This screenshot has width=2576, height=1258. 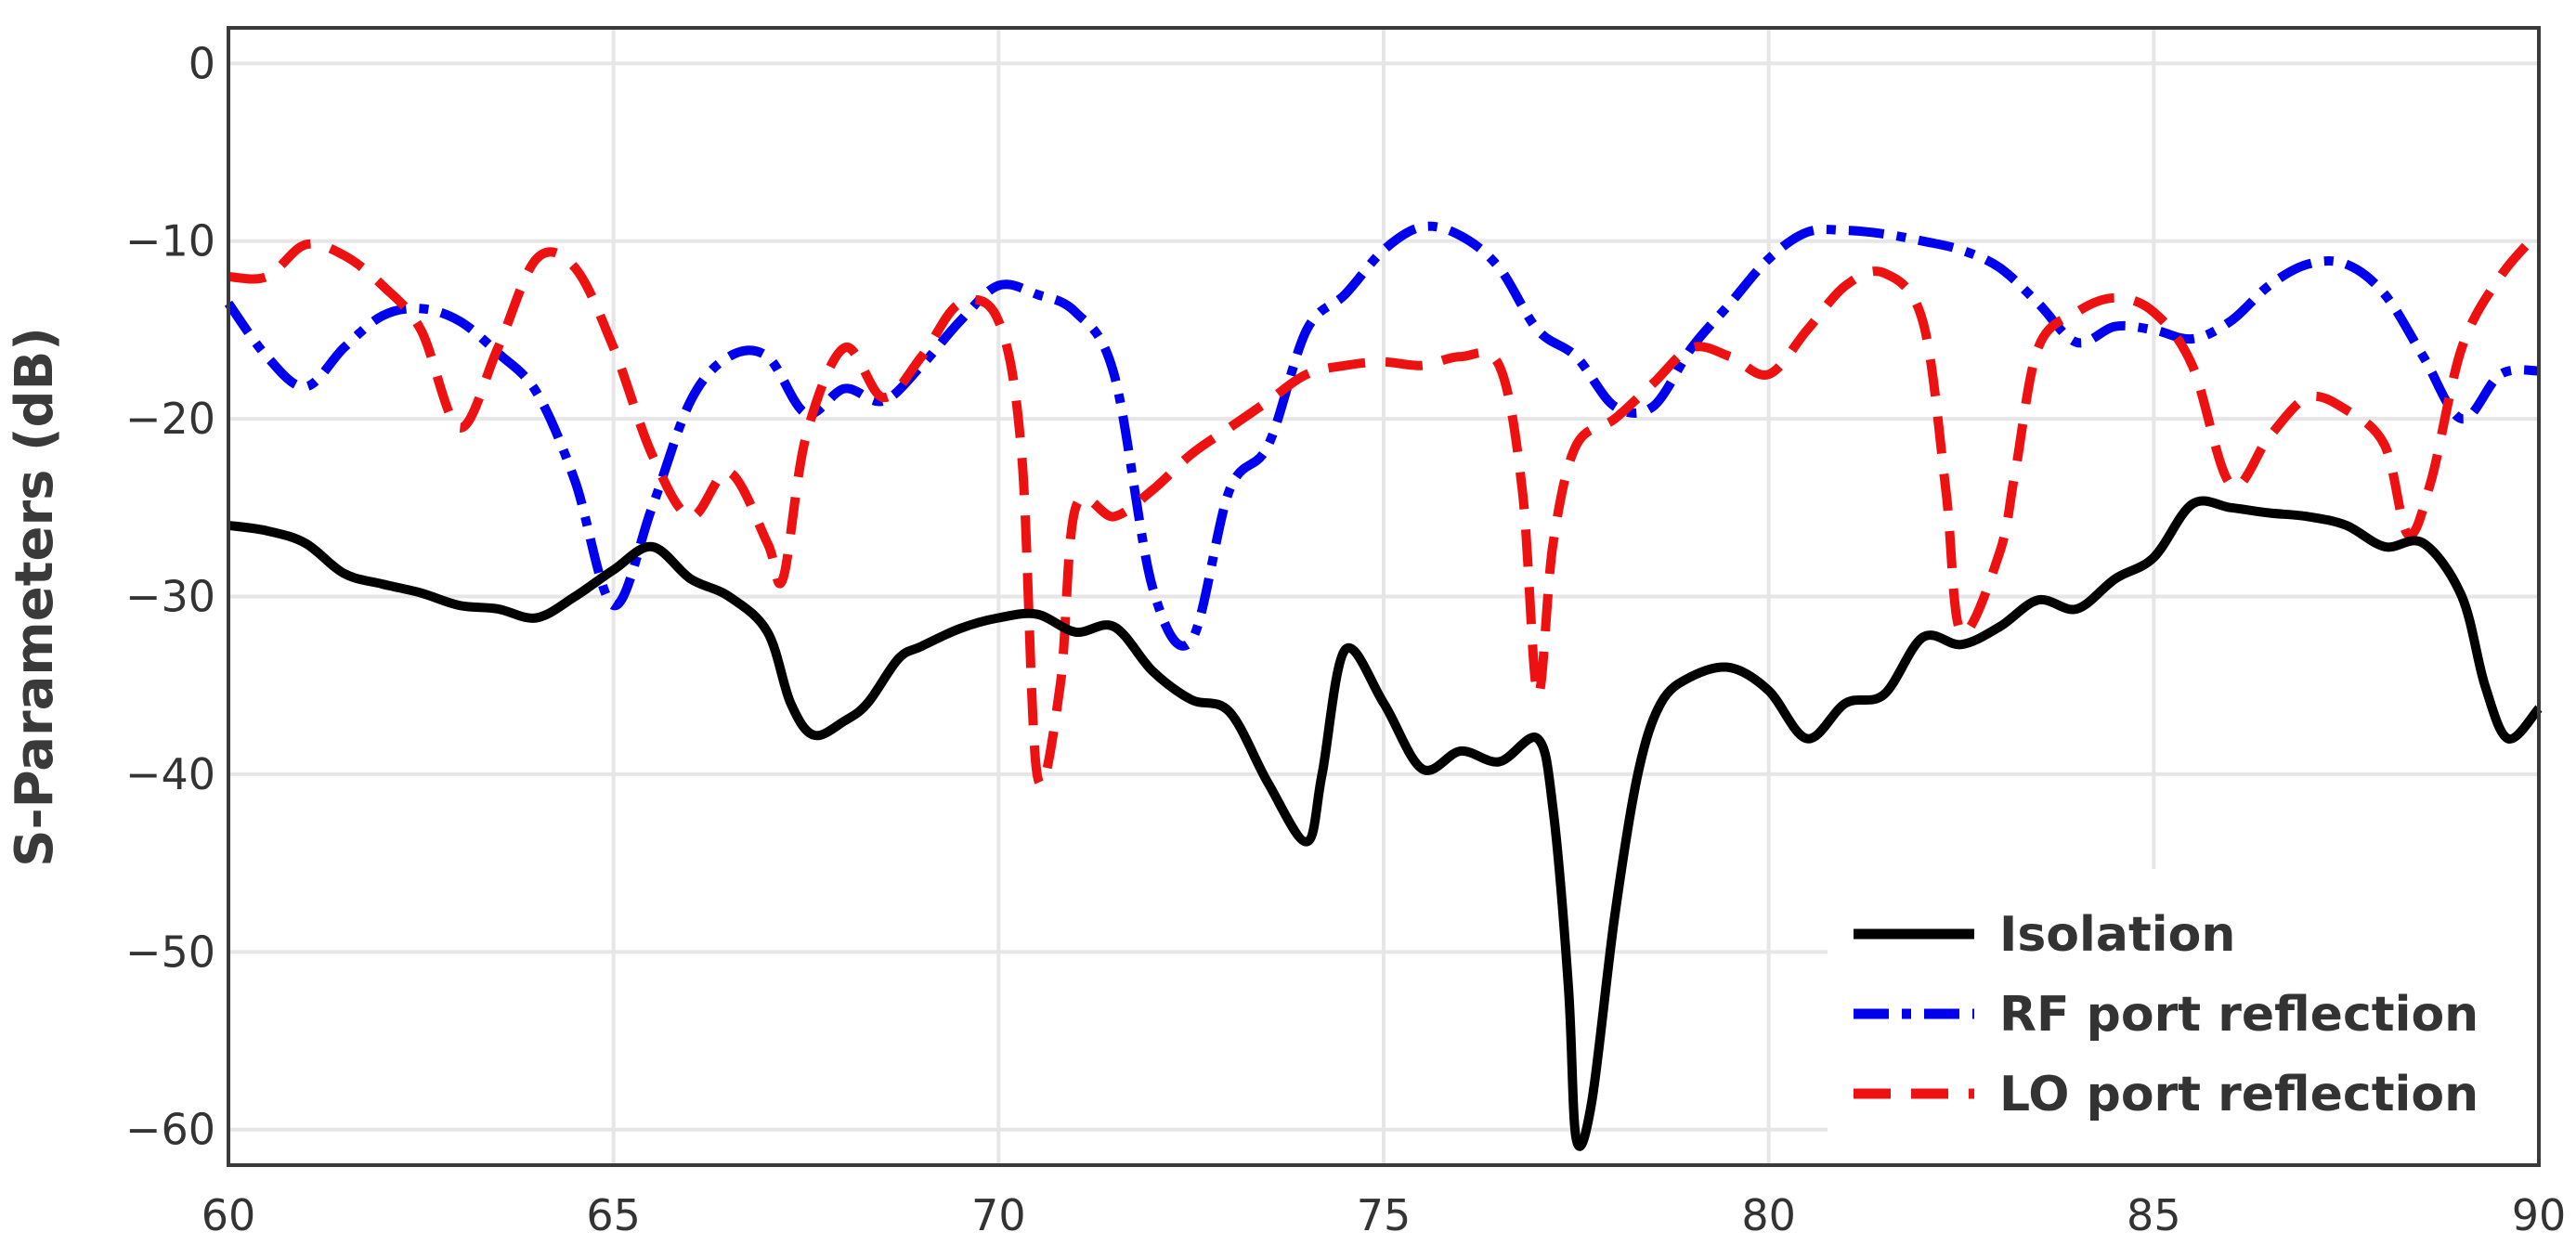 I want to click on x-tick-label: 80, so click(x=1768, y=1215).